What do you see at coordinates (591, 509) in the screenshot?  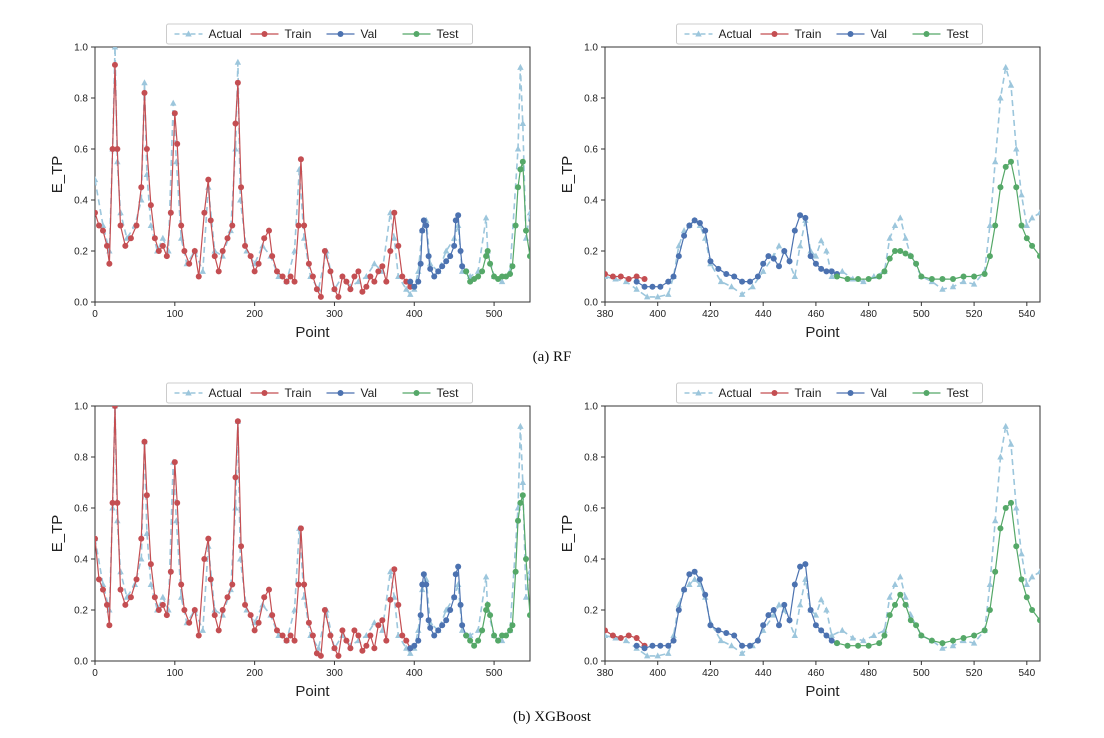 I see `y-tick-label: 0.6` at bounding box center [591, 509].